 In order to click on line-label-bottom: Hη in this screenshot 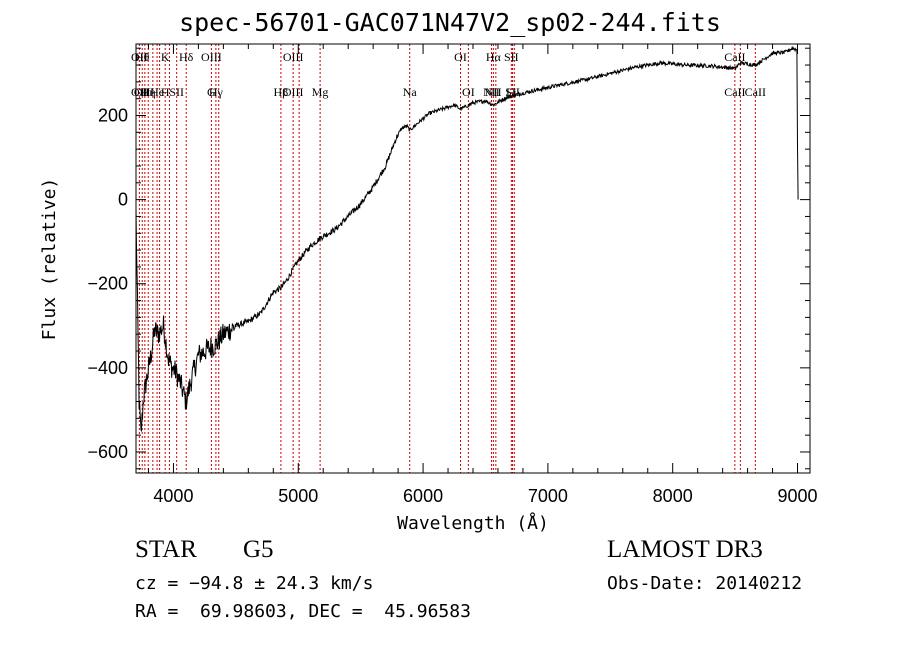, I will do `click(148, 92)`.